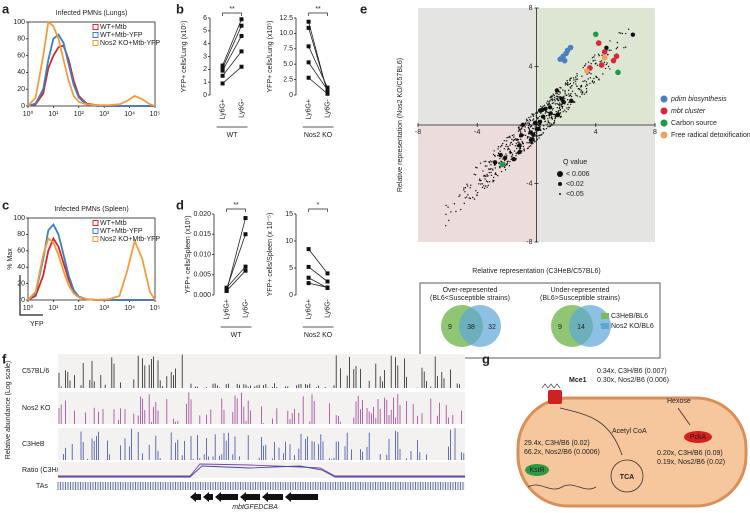 This screenshot has width=750, height=513. What do you see at coordinates (261, 471) in the screenshot?
I see `ratio-line` at bounding box center [261, 471].